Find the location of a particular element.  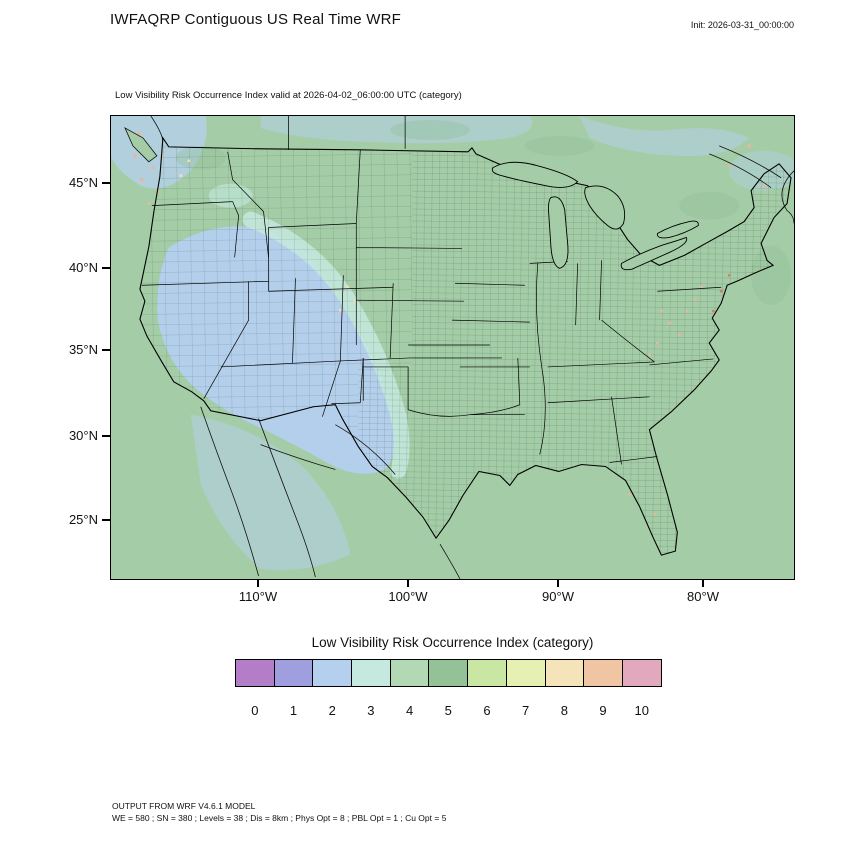

lon-label-80w: 80°W is located at coordinates (703, 596).